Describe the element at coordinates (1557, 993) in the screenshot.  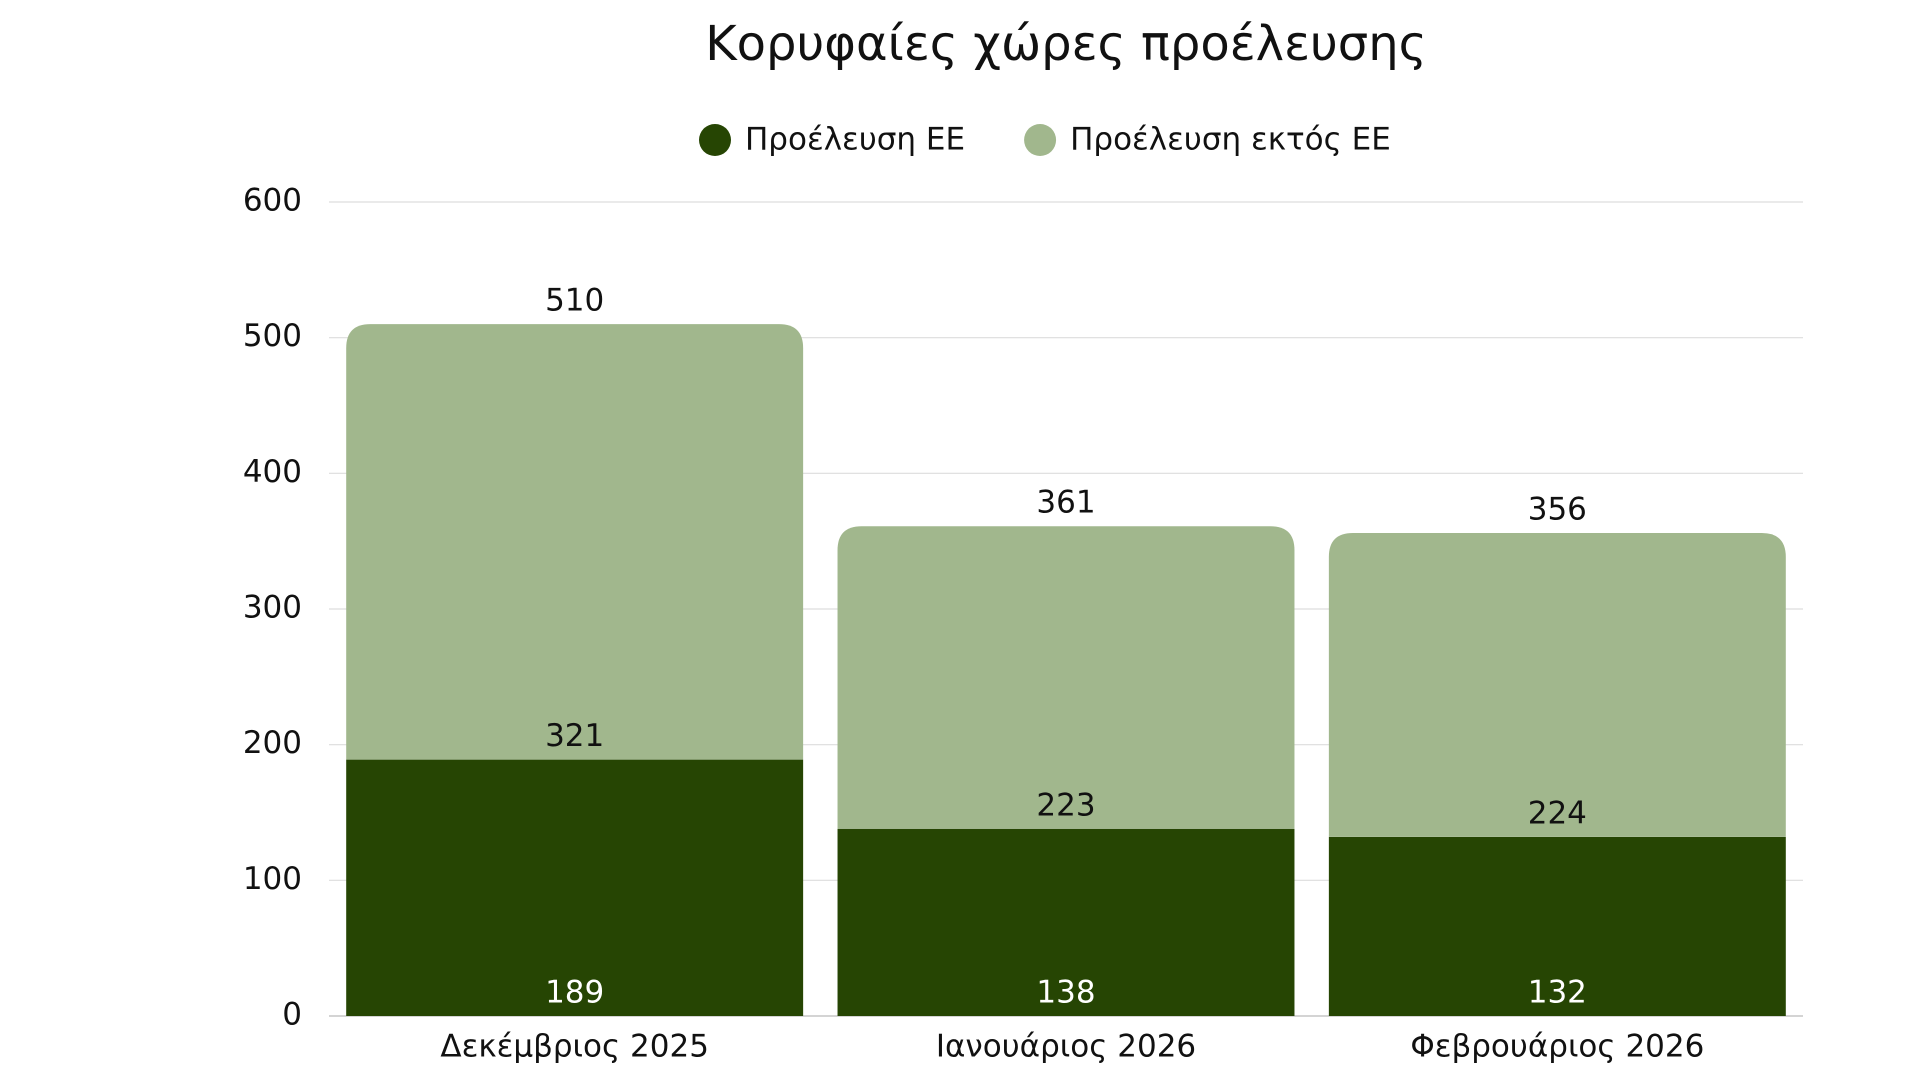
I see `value-label: 132` at that location.